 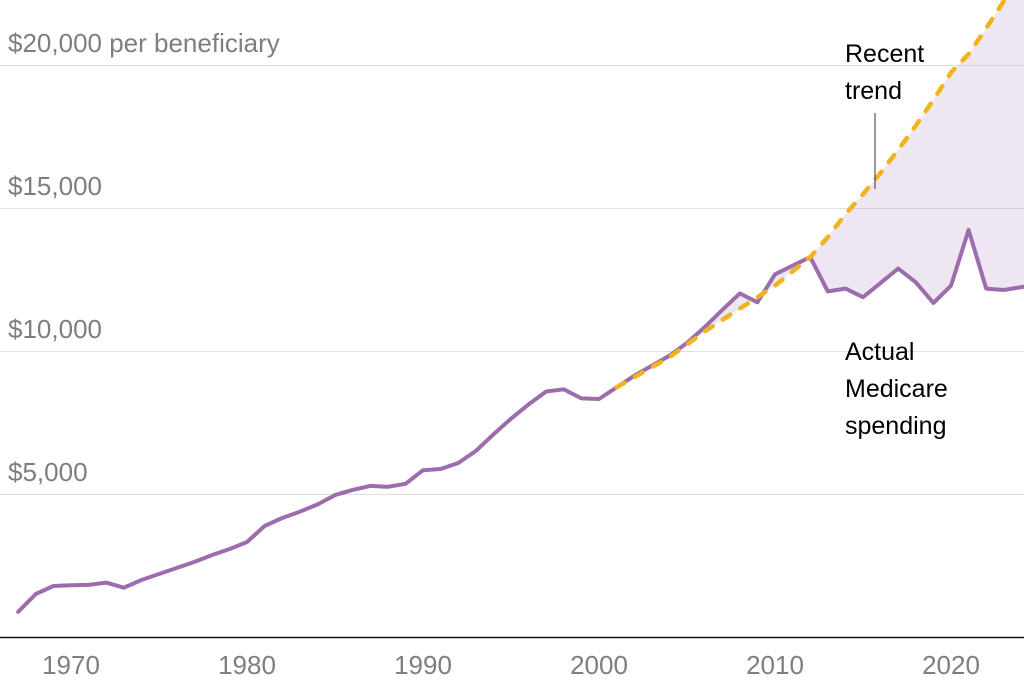 What do you see at coordinates (48, 471) in the screenshot?
I see `y-tick-label: $5,000` at bounding box center [48, 471].